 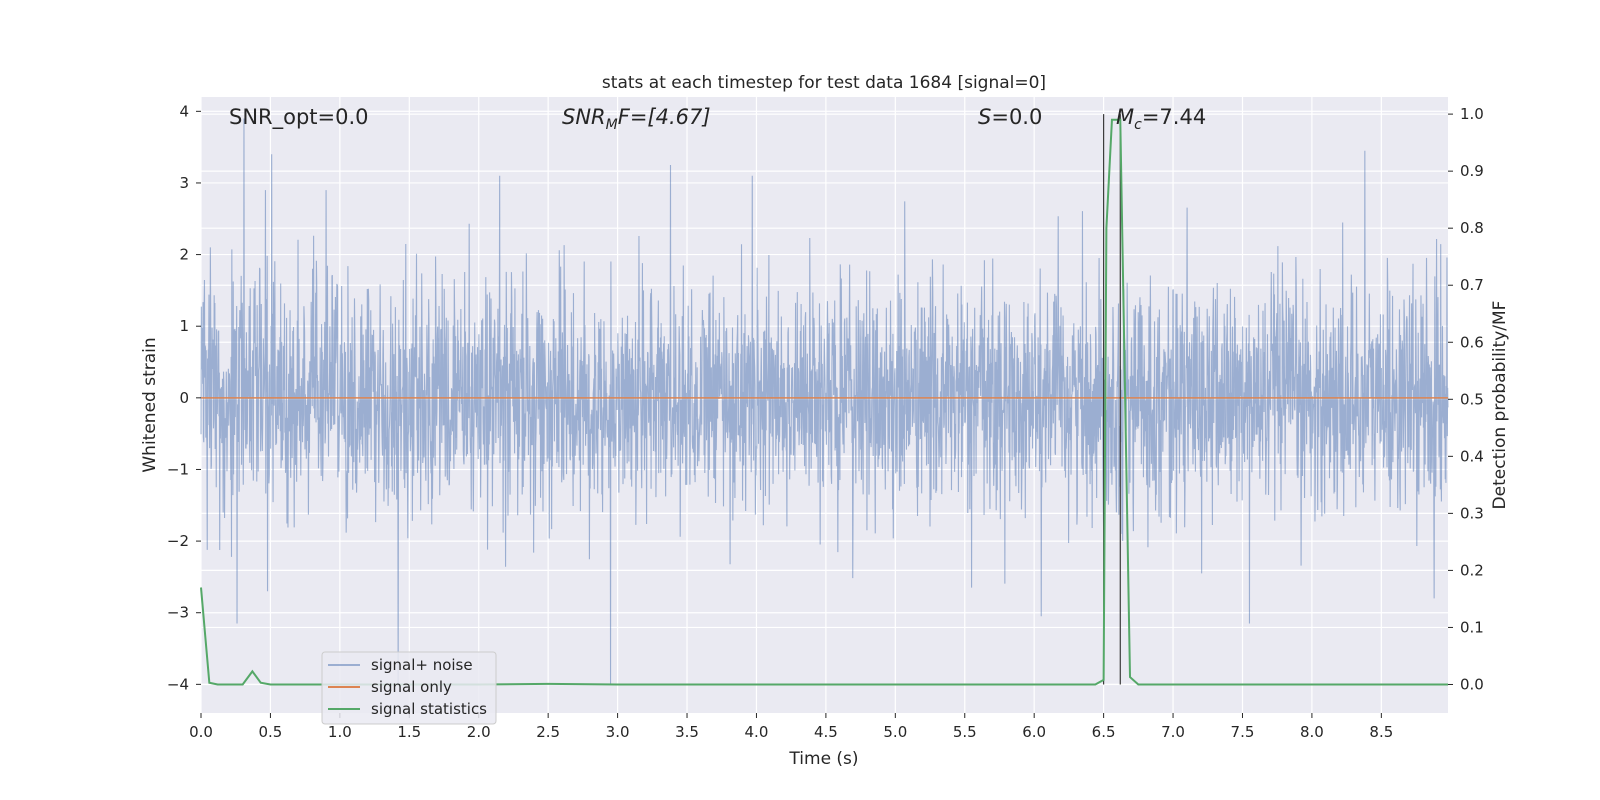 I want to click on x-tick-label: 0.5, so click(x=271, y=732).